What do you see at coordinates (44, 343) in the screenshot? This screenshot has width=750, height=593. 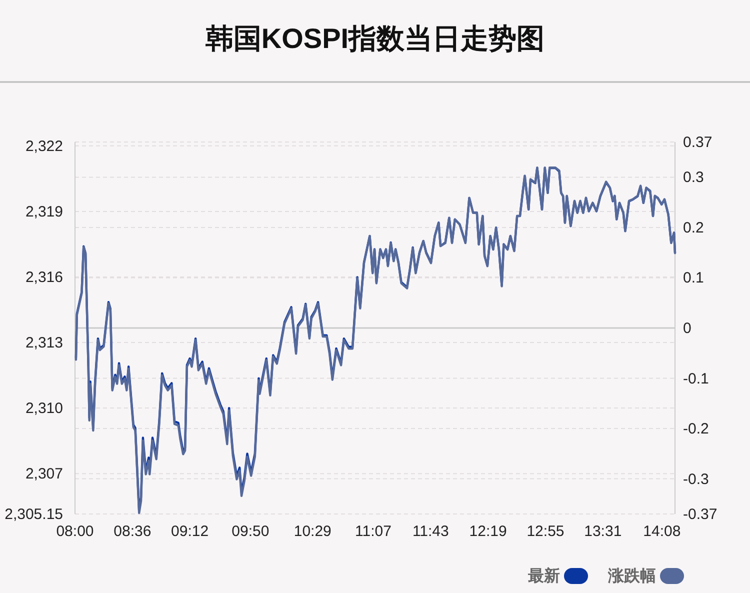 I see `y-tick-label: 2,313` at bounding box center [44, 343].